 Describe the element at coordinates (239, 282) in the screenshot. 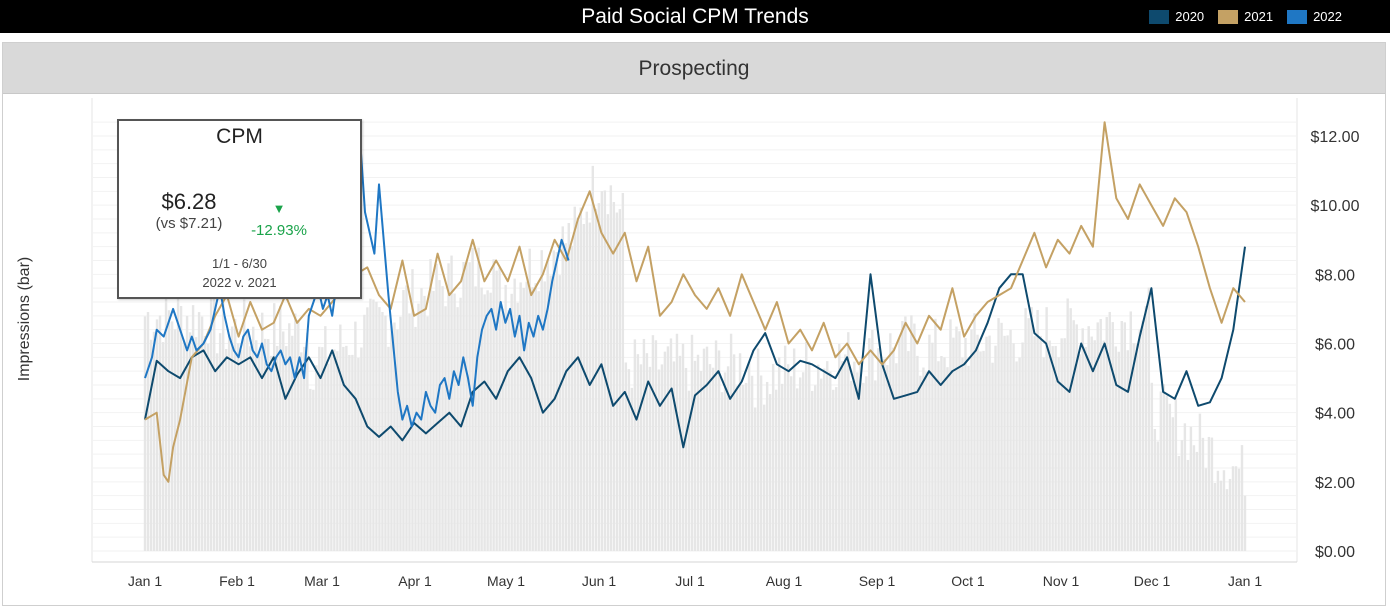

I see `kpi-comparison: 2022 v. 2021` at that location.